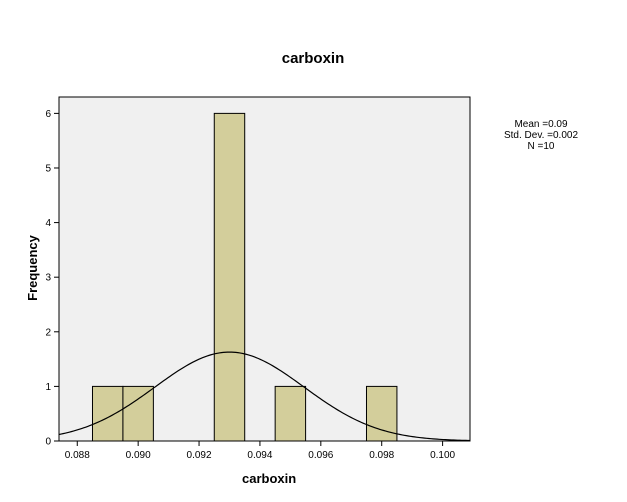  What do you see at coordinates (52, 278) in the screenshot?
I see `y-axis: 0 1 2 3 4 5 6` at bounding box center [52, 278].